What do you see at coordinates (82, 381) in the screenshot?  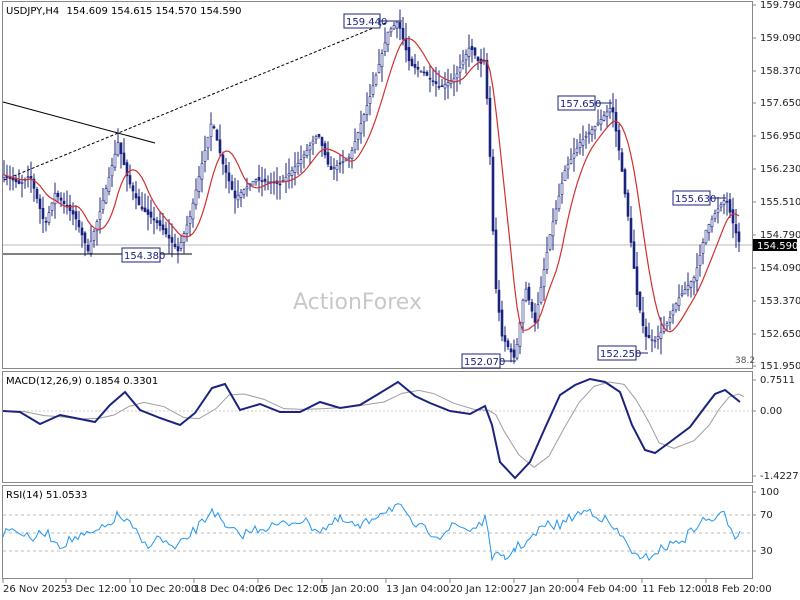 I see `macd-label: MACD(12,26,9) 0.1854 0.3301` at bounding box center [82, 381].